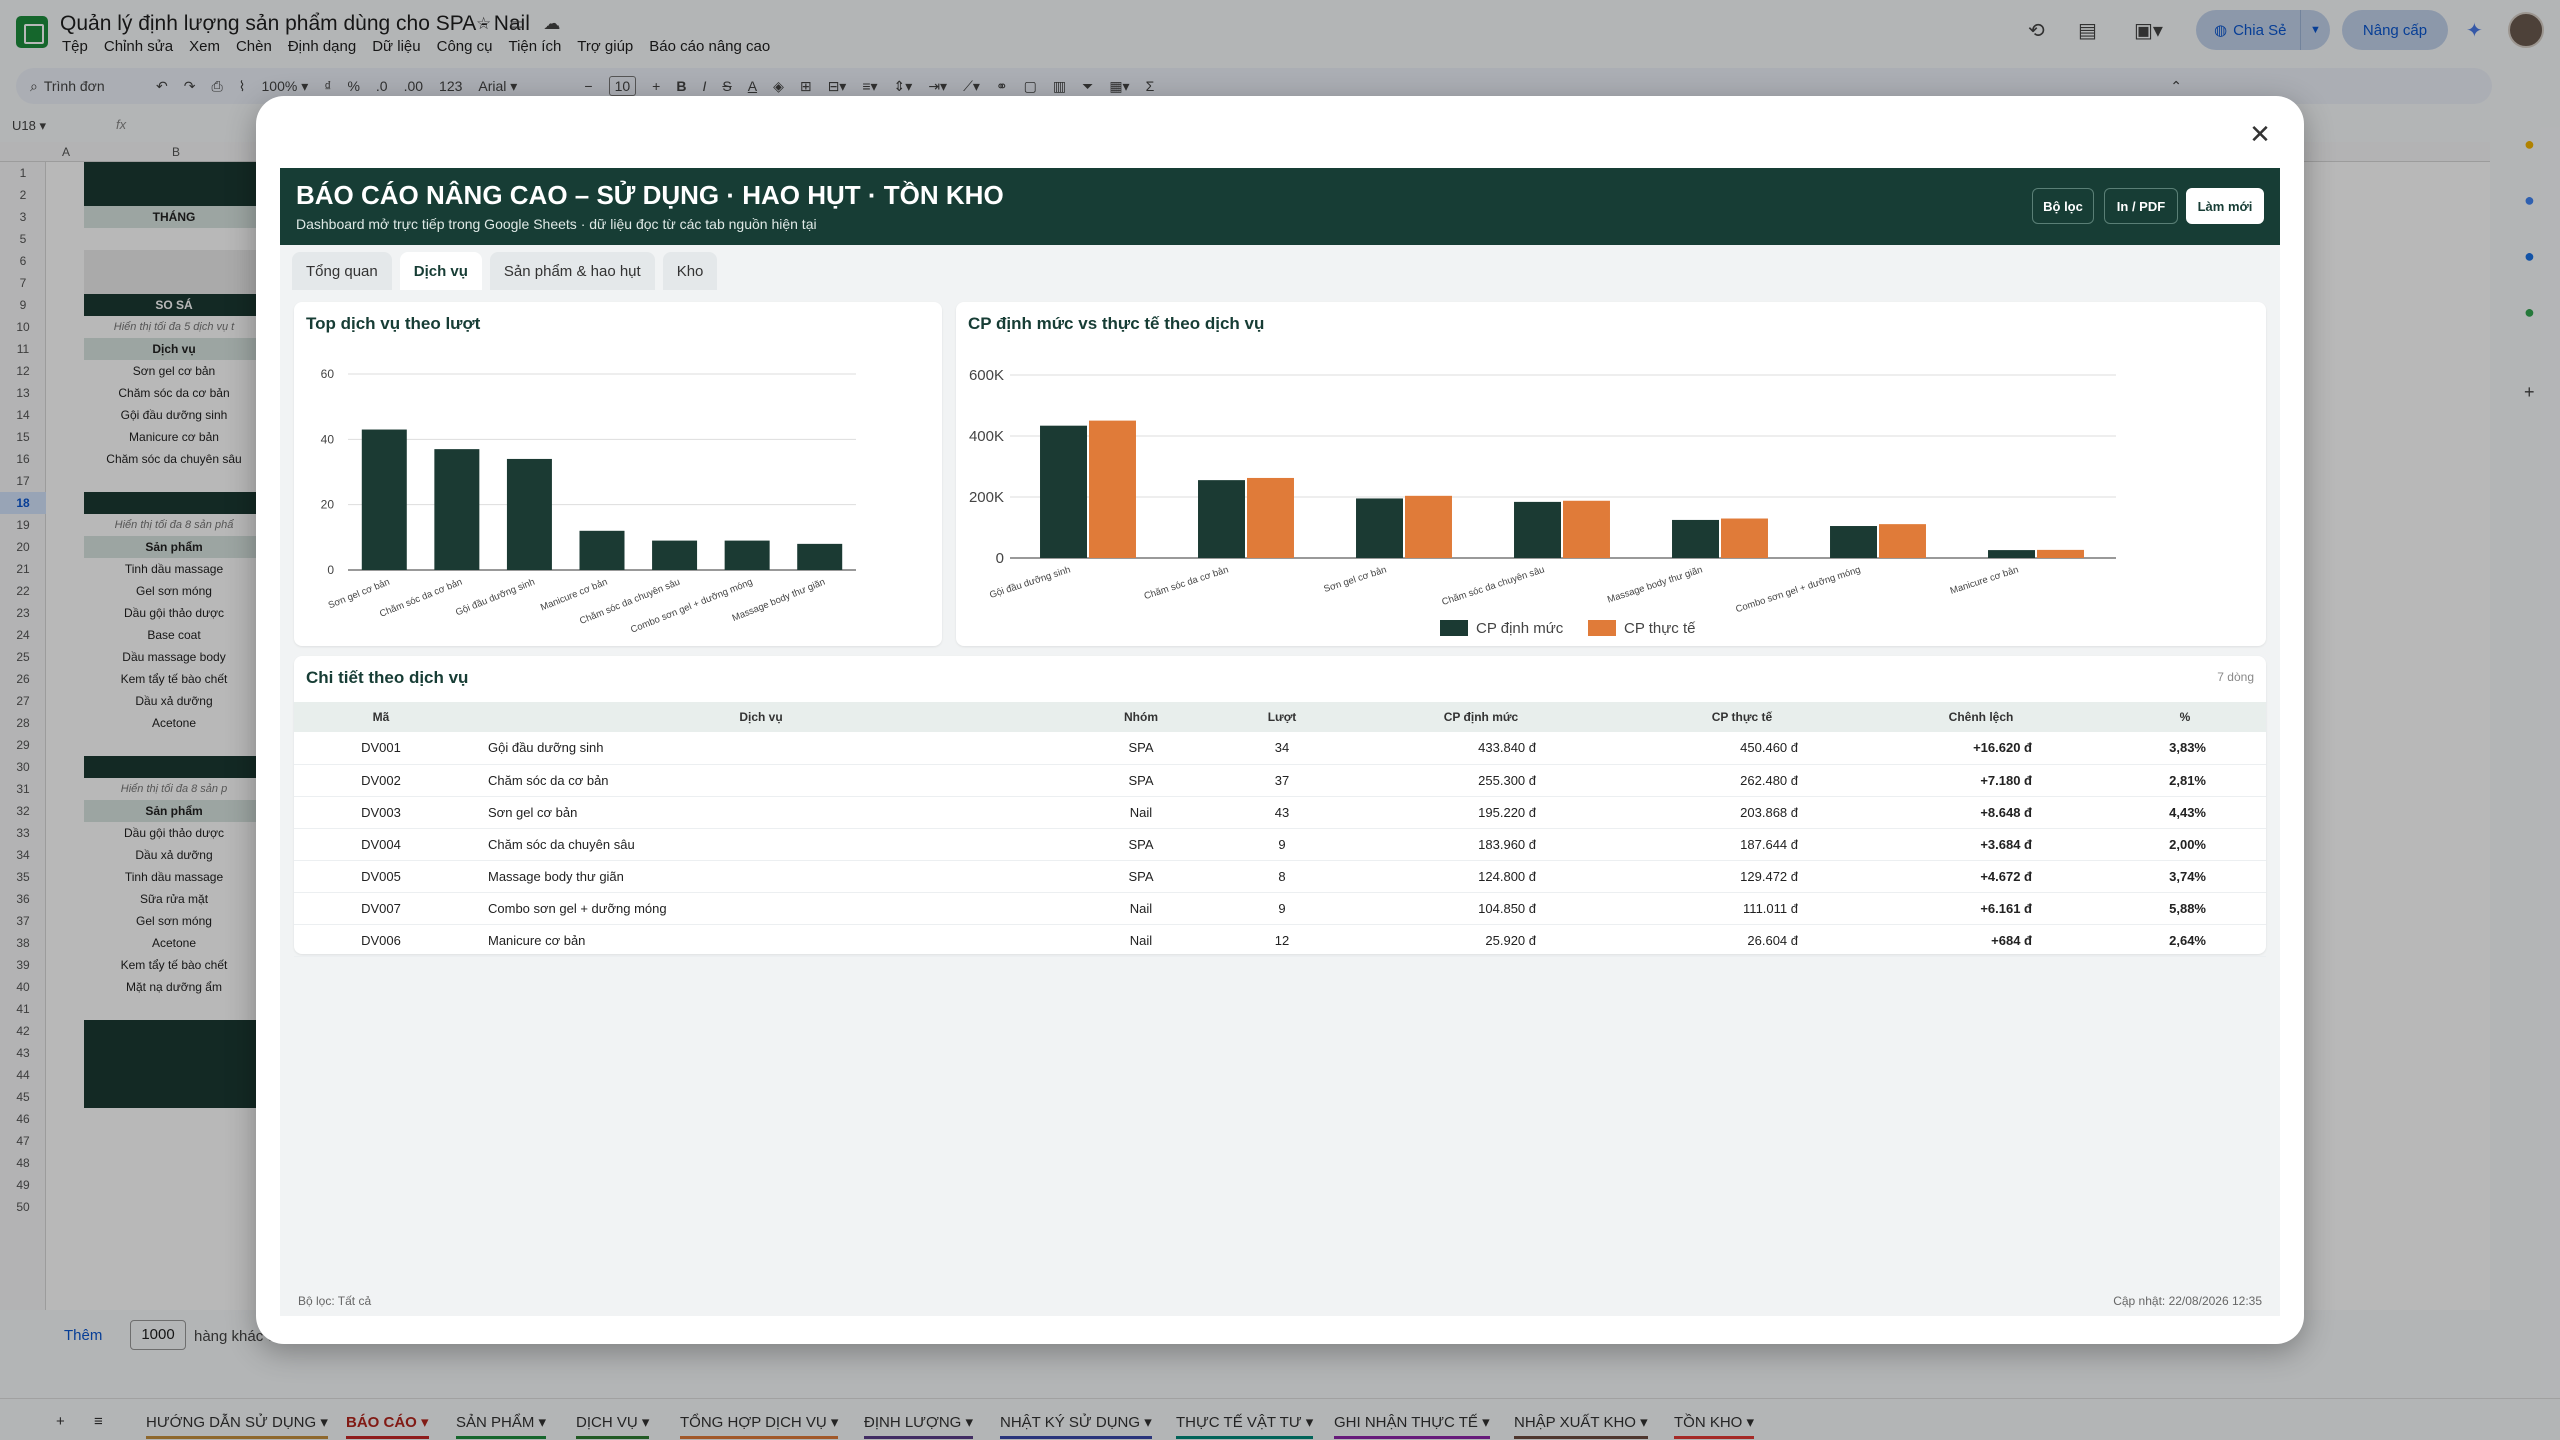 The image size is (2560, 1440). What do you see at coordinates (23, 921) in the screenshot?
I see `row-number: 37` at bounding box center [23, 921].